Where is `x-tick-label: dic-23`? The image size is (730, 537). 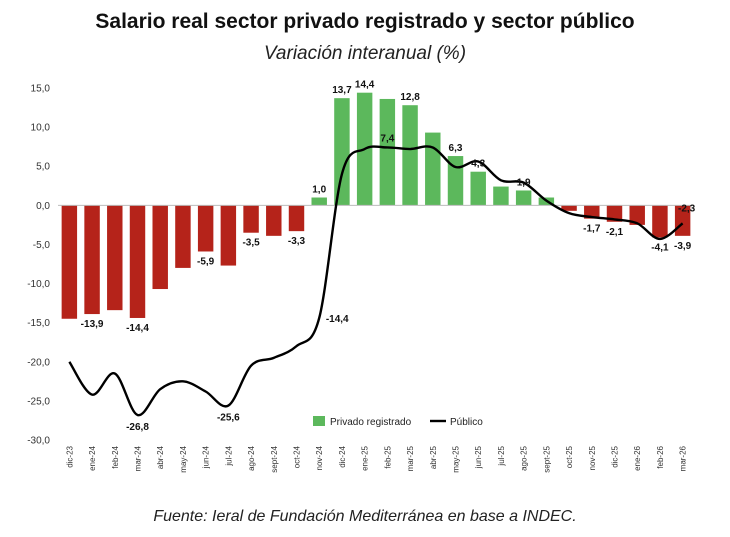 x-tick-label: dic-23 is located at coordinates (69, 456).